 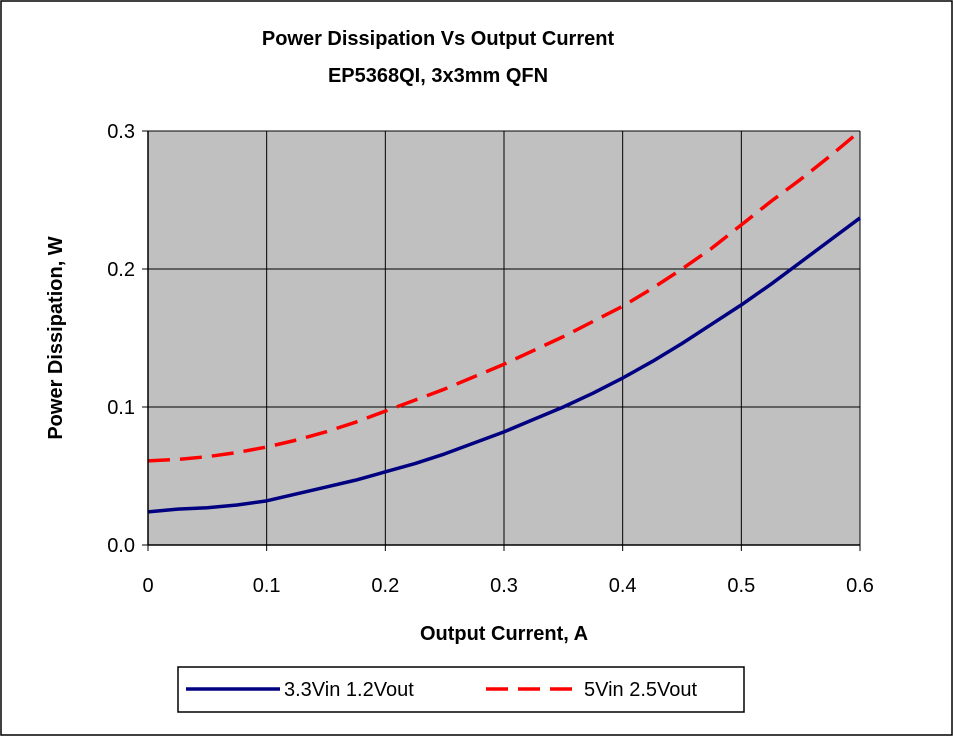 What do you see at coordinates (741, 586) in the screenshot?
I see `x-tick-label: 0.5` at bounding box center [741, 586].